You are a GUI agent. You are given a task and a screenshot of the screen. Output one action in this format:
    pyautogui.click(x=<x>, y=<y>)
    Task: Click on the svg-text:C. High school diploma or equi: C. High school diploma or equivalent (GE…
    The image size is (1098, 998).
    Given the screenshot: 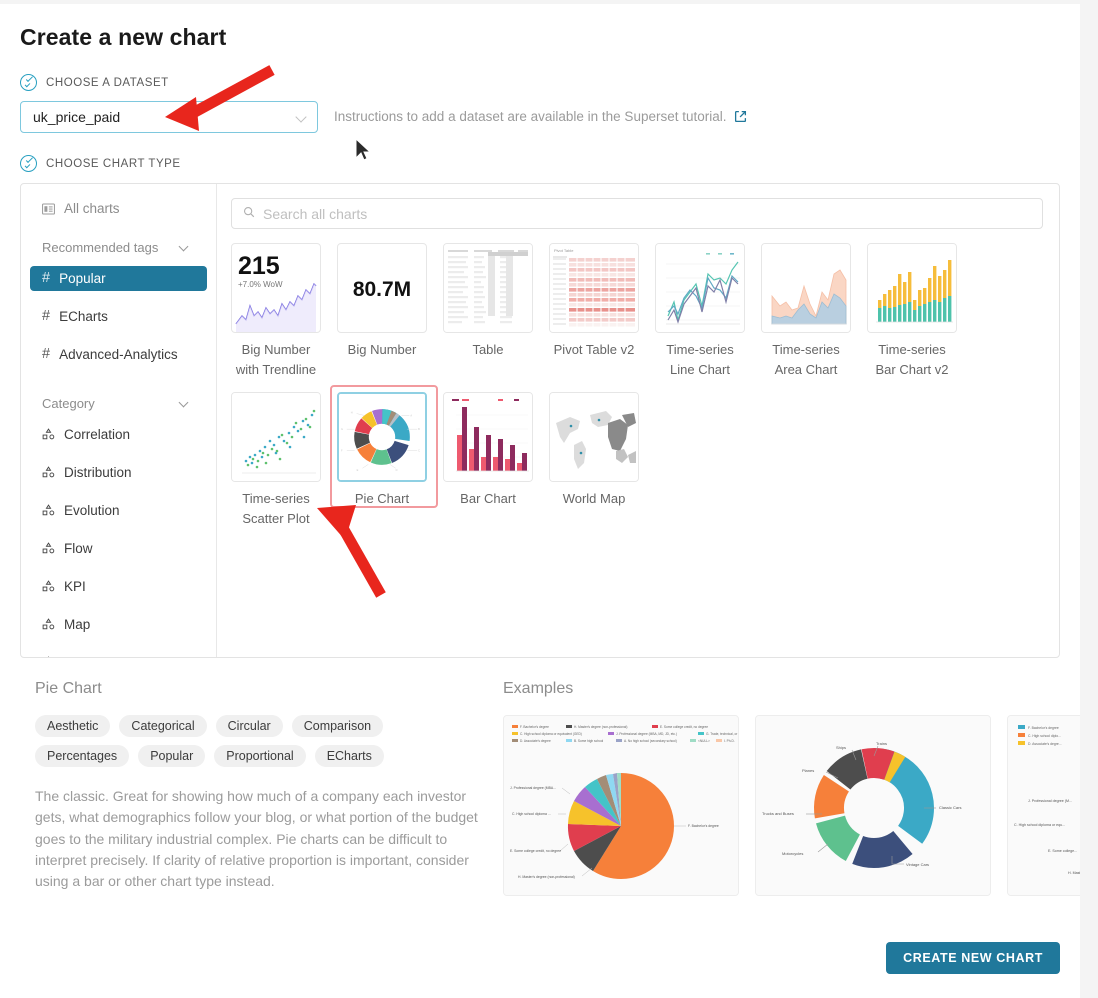 What is the action you would take?
    pyautogui.click(x=551, y=734)
    